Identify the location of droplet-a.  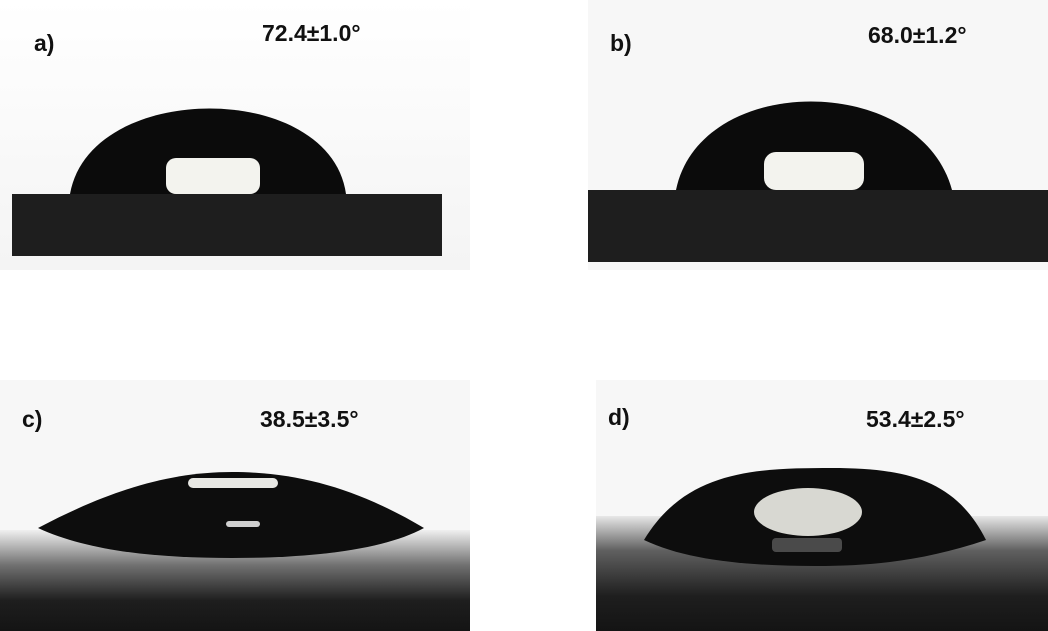
(208, 151).